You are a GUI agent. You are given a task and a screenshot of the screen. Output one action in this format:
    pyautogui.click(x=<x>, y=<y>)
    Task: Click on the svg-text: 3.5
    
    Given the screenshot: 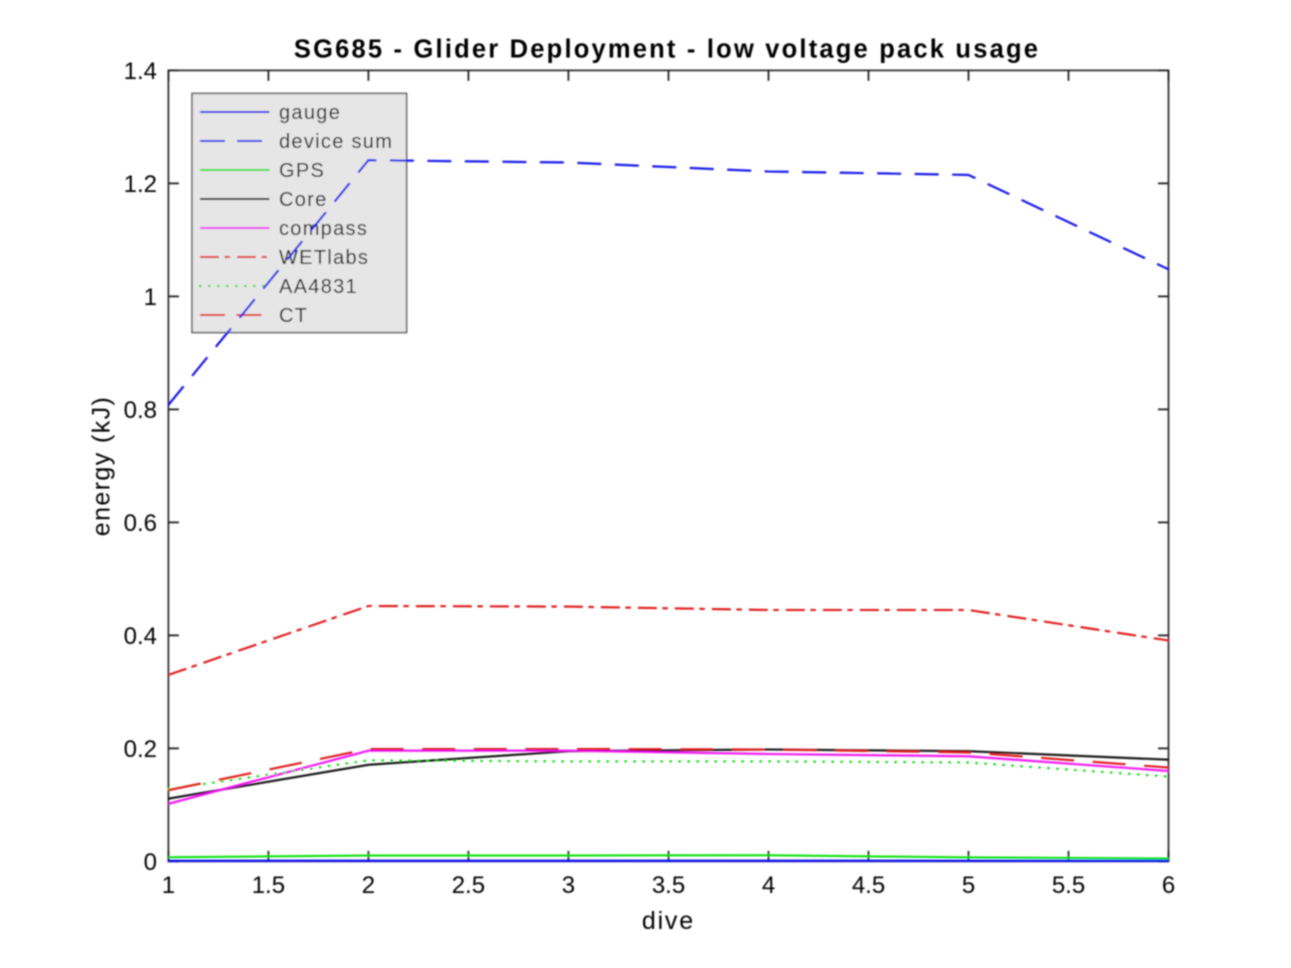 What is the action you would take?
    pyautogui.click(x=668, y=885)
    